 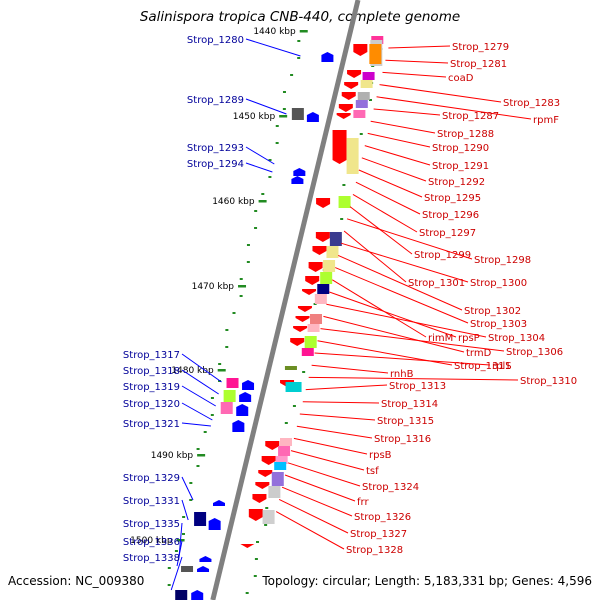 What do you see at coordinates (534, 352) in the screenshot?
I see `gene-label-strop_1306: Strop_1306` at bounding box center [534, 352].